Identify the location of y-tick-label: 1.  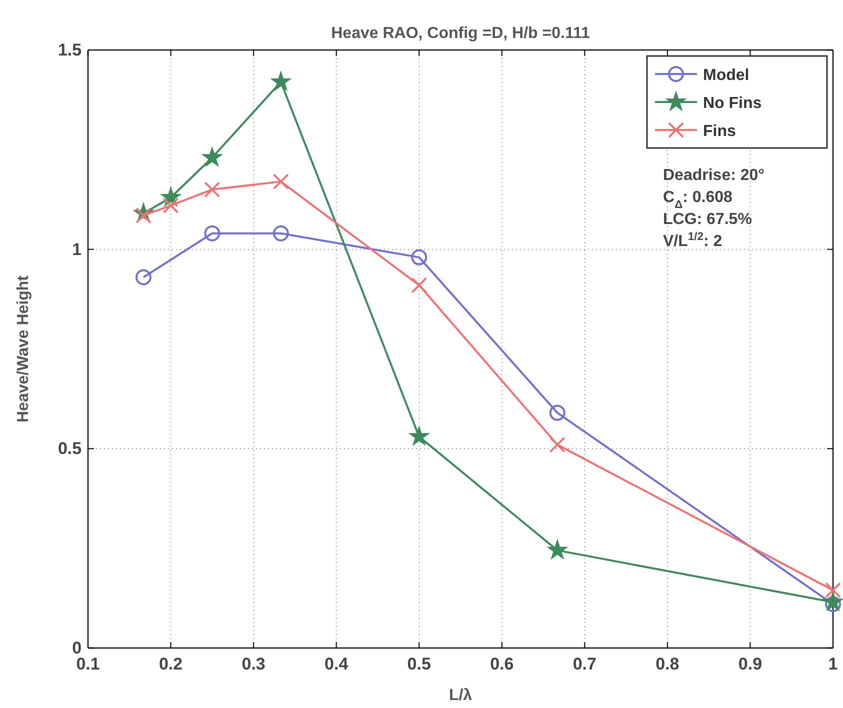
(77, 249).